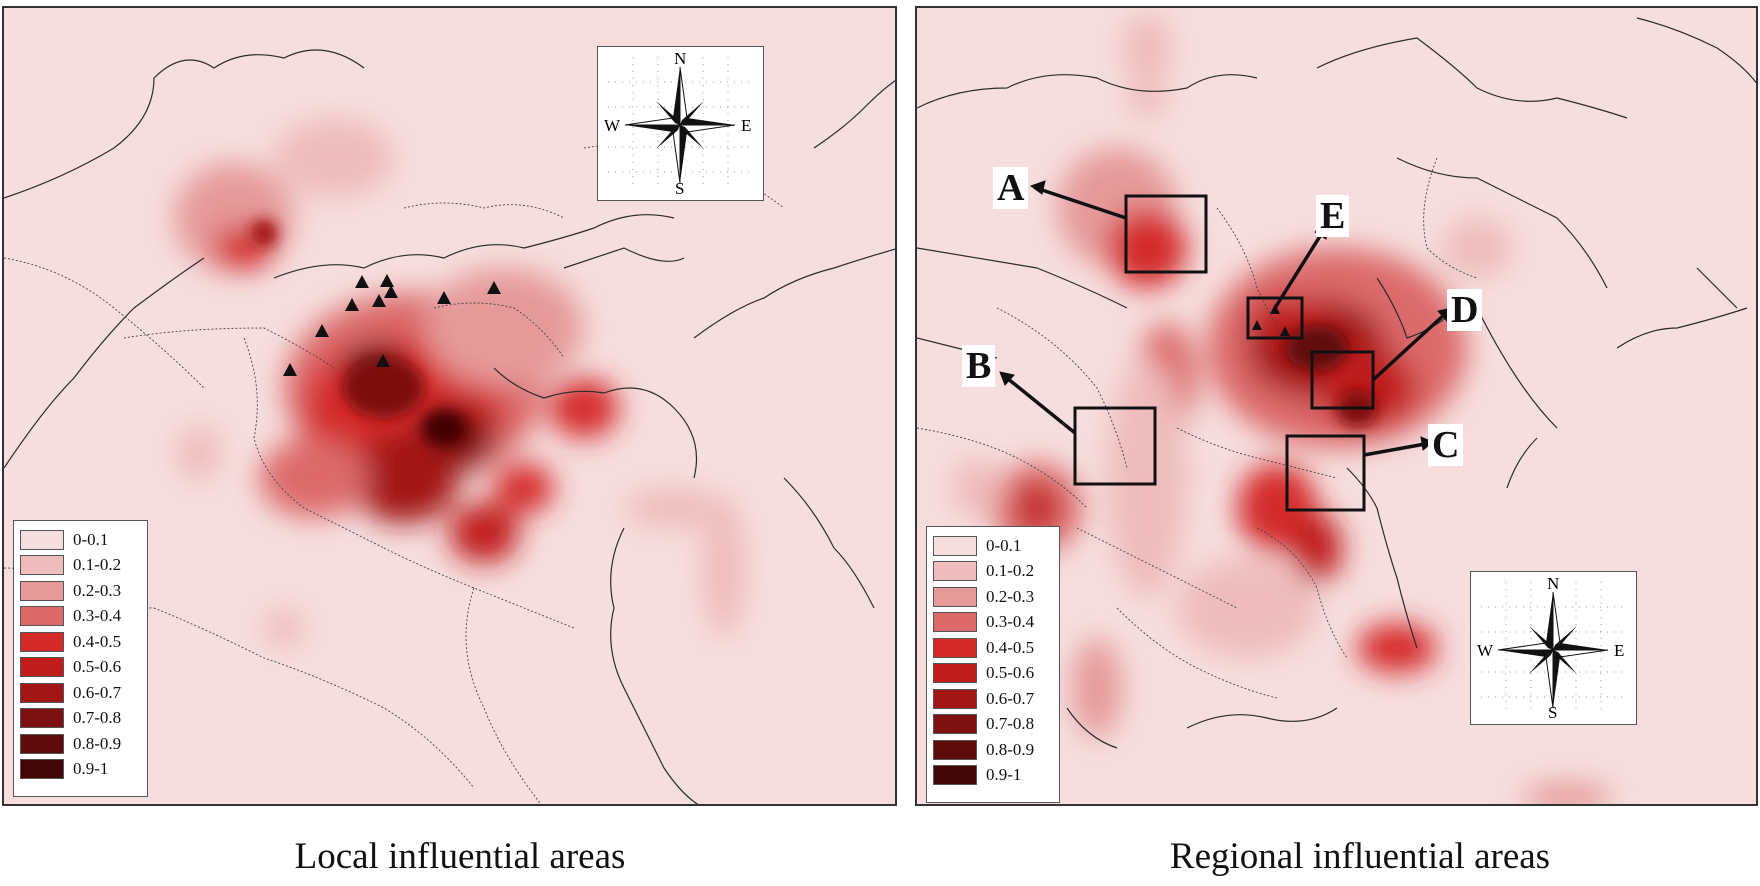 This screenshot has height=886, width=1760. What do you see at coordinates (1115, 446) in the screenshot?
I see `region-box-b` at bounding box center [1115, 446].